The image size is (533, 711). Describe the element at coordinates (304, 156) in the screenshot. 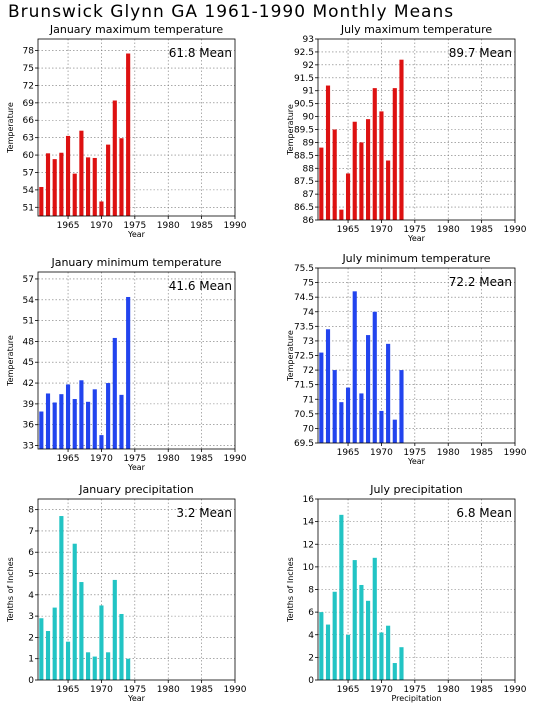

I see `y-tick-label: 88.5` at that location.